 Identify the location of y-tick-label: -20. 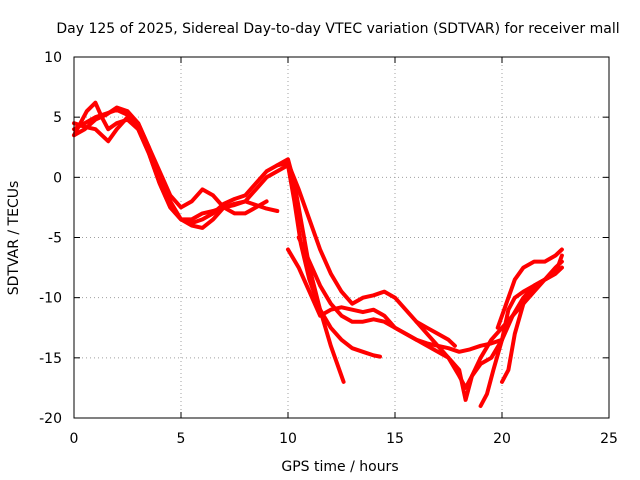
(50, 419).